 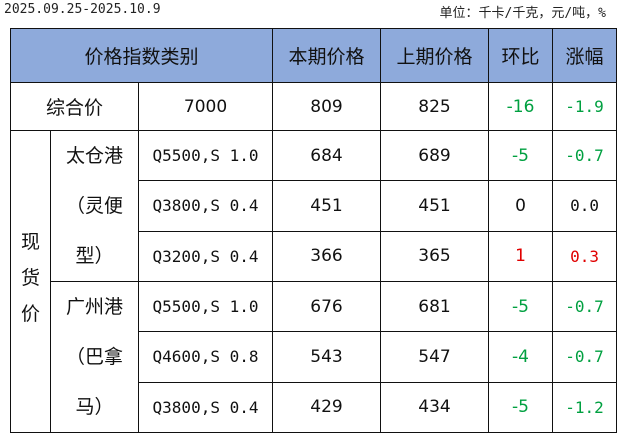 What do you see at coordinates (435, 106) in the screenshot?
I see `previous-price: 825` at bounding box center [435, 106].